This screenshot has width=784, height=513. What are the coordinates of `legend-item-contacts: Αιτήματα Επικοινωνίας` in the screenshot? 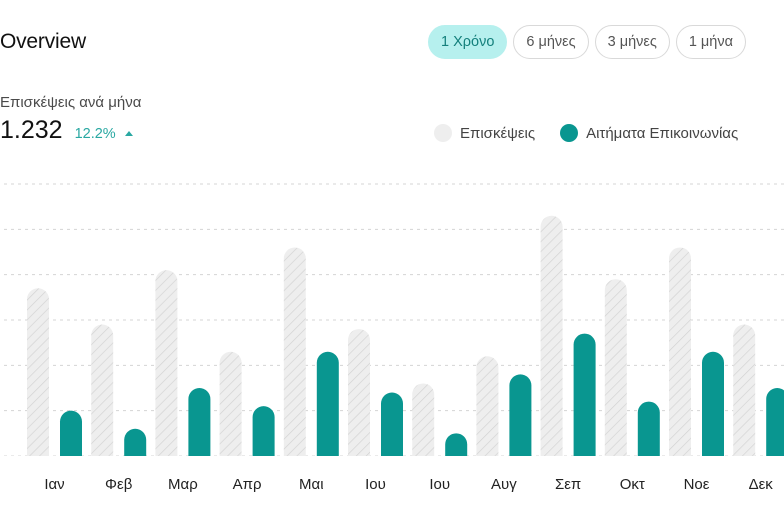 It's located at (649, 133).